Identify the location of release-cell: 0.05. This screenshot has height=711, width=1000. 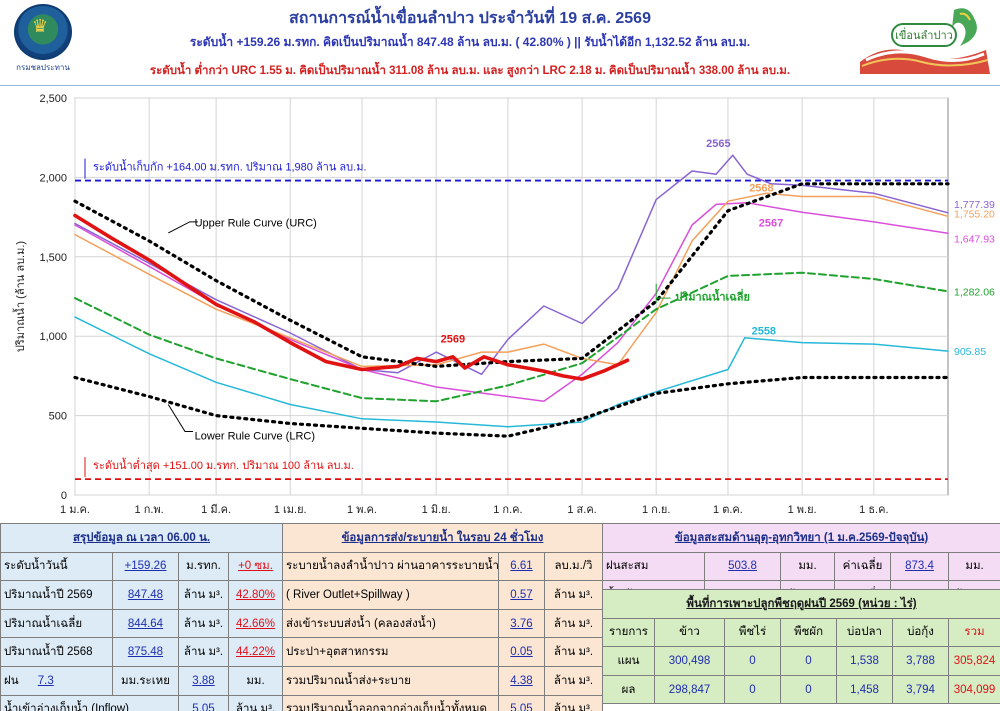
(521, 652).